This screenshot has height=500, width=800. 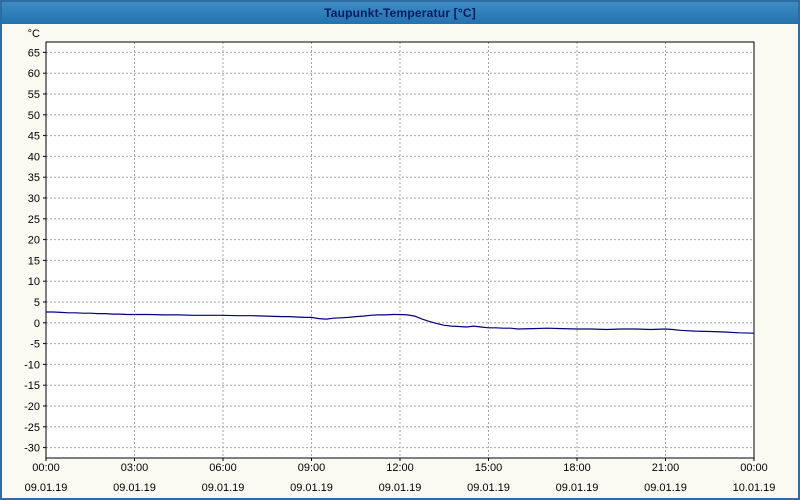 What do you see at coordinates (34, 241) in the screenshot?
I see `y-tick-label: 20` at bounding box center [34, 241].